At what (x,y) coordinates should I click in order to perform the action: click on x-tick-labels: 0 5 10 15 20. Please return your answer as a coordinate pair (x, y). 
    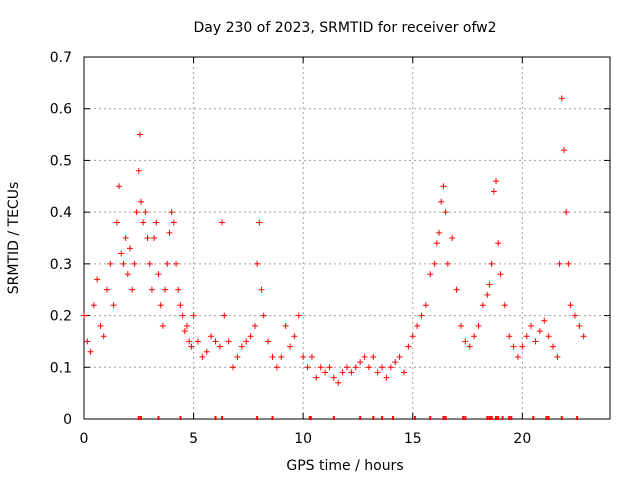
    Looking at the image, I should click on (306, 439).